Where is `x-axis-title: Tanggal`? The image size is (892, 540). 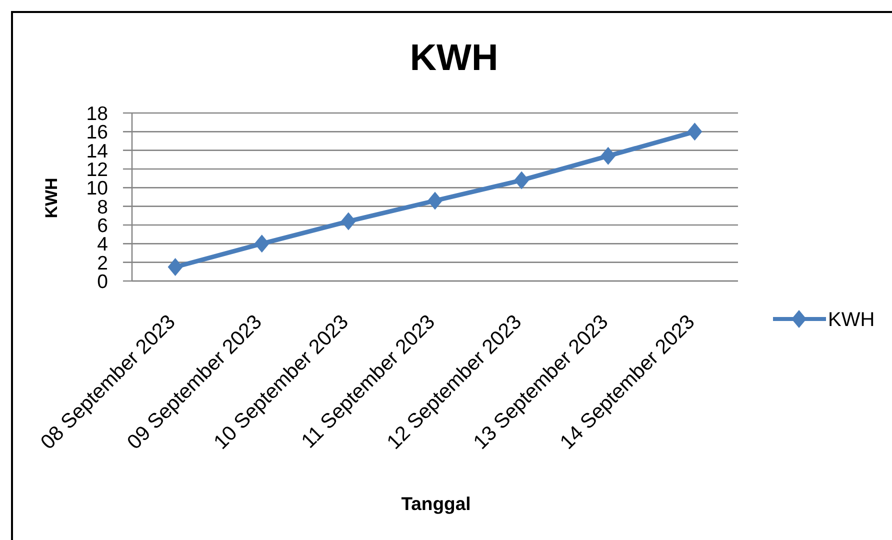 x-axis-title: Tanggal is located at coordinates (436, 503).